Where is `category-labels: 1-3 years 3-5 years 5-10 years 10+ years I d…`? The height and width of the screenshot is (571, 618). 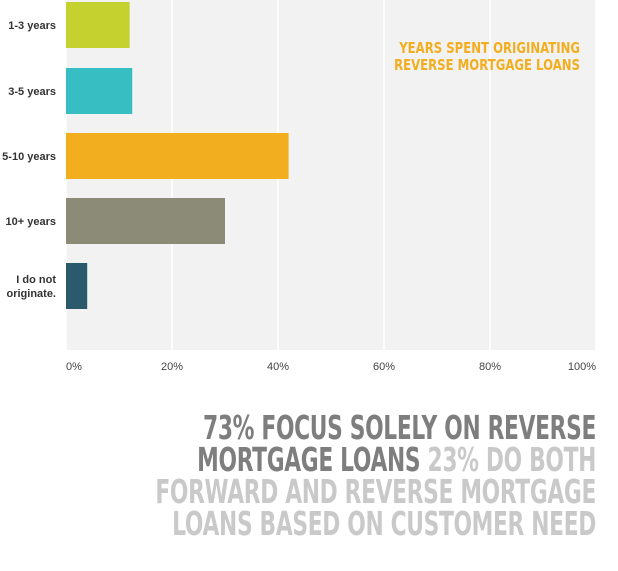
category-labels: 1-3 years 3-5 years 5-10 years 10+ years I d… is located at coordinates (29, 160).